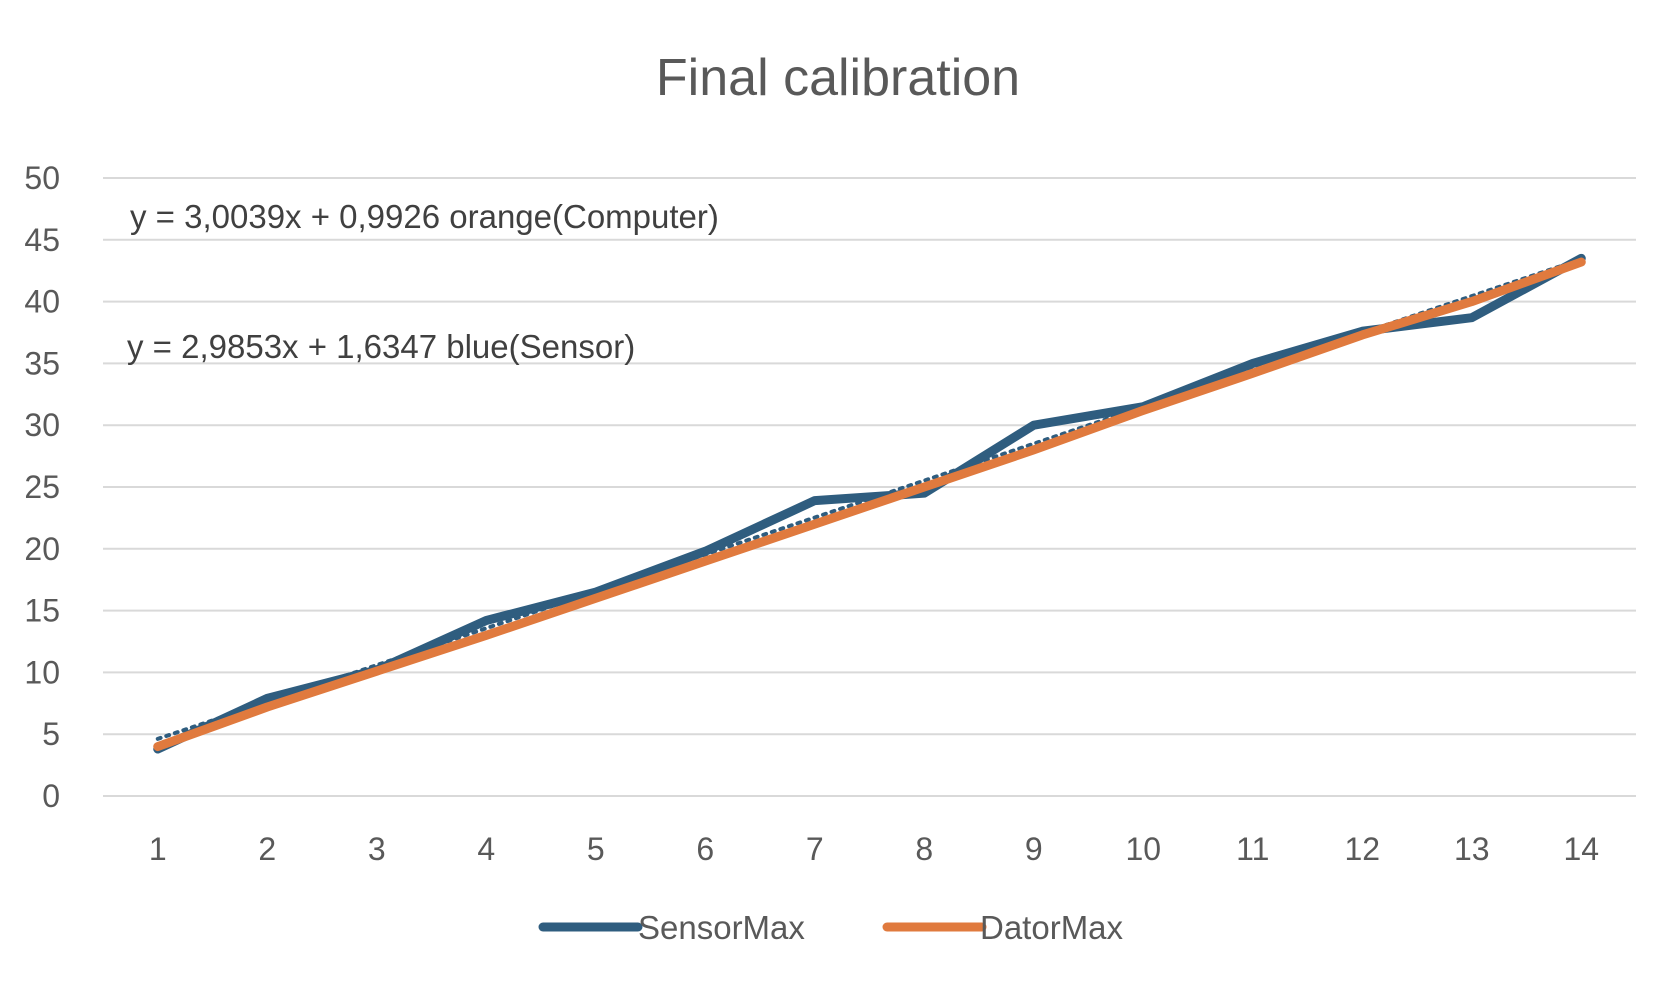 Image resolution: width=1678 pixels, height=987 pixels. I want to click on x-tick-label: 2, so click(267, 849).